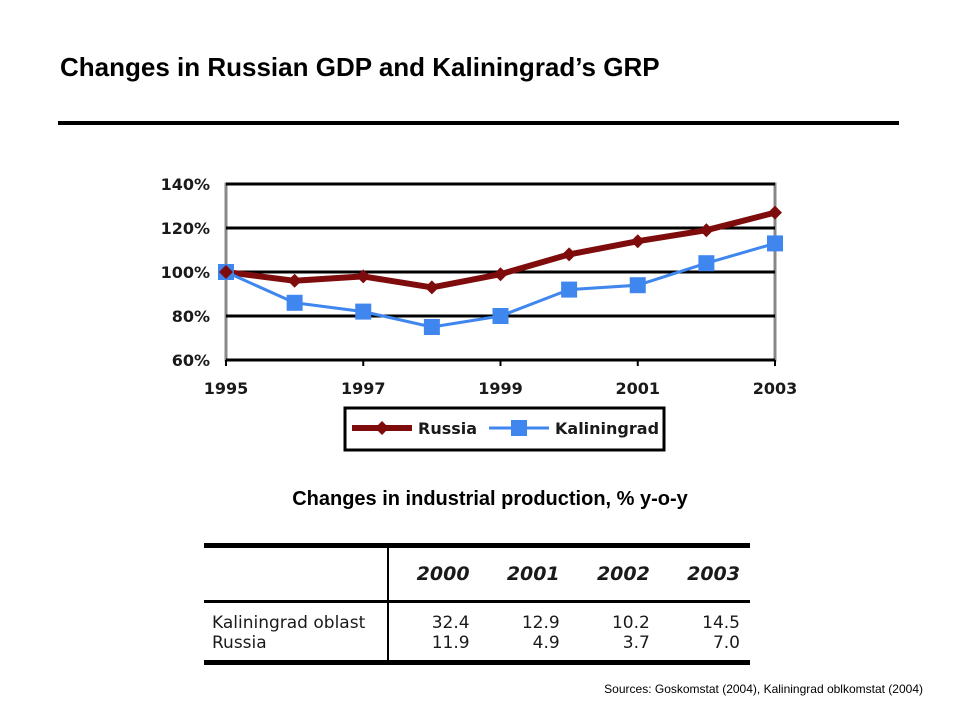 Image resolution: width=960 pixels, height=720 pixels. What do you see at coordinates (524, 573) in the screenshot?
I see `year-header: 2001` at bounding box center [524, 573].